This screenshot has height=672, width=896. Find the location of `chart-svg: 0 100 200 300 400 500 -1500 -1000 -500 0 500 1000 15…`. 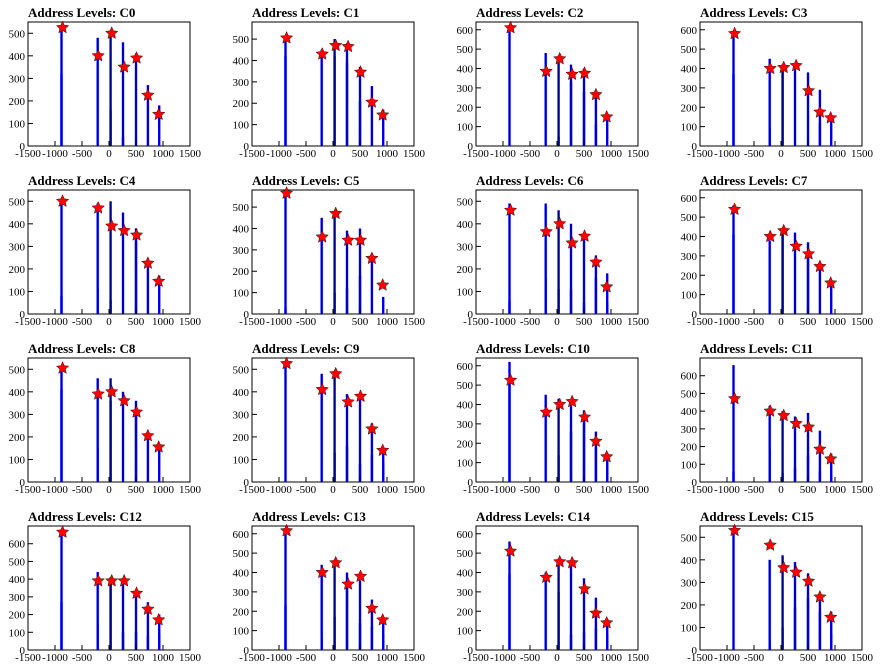

chart-svg: 0 100 200 300 400 500 -1500 -1000 -500 0 500 1000 15… is located at coordinates (777, 593).